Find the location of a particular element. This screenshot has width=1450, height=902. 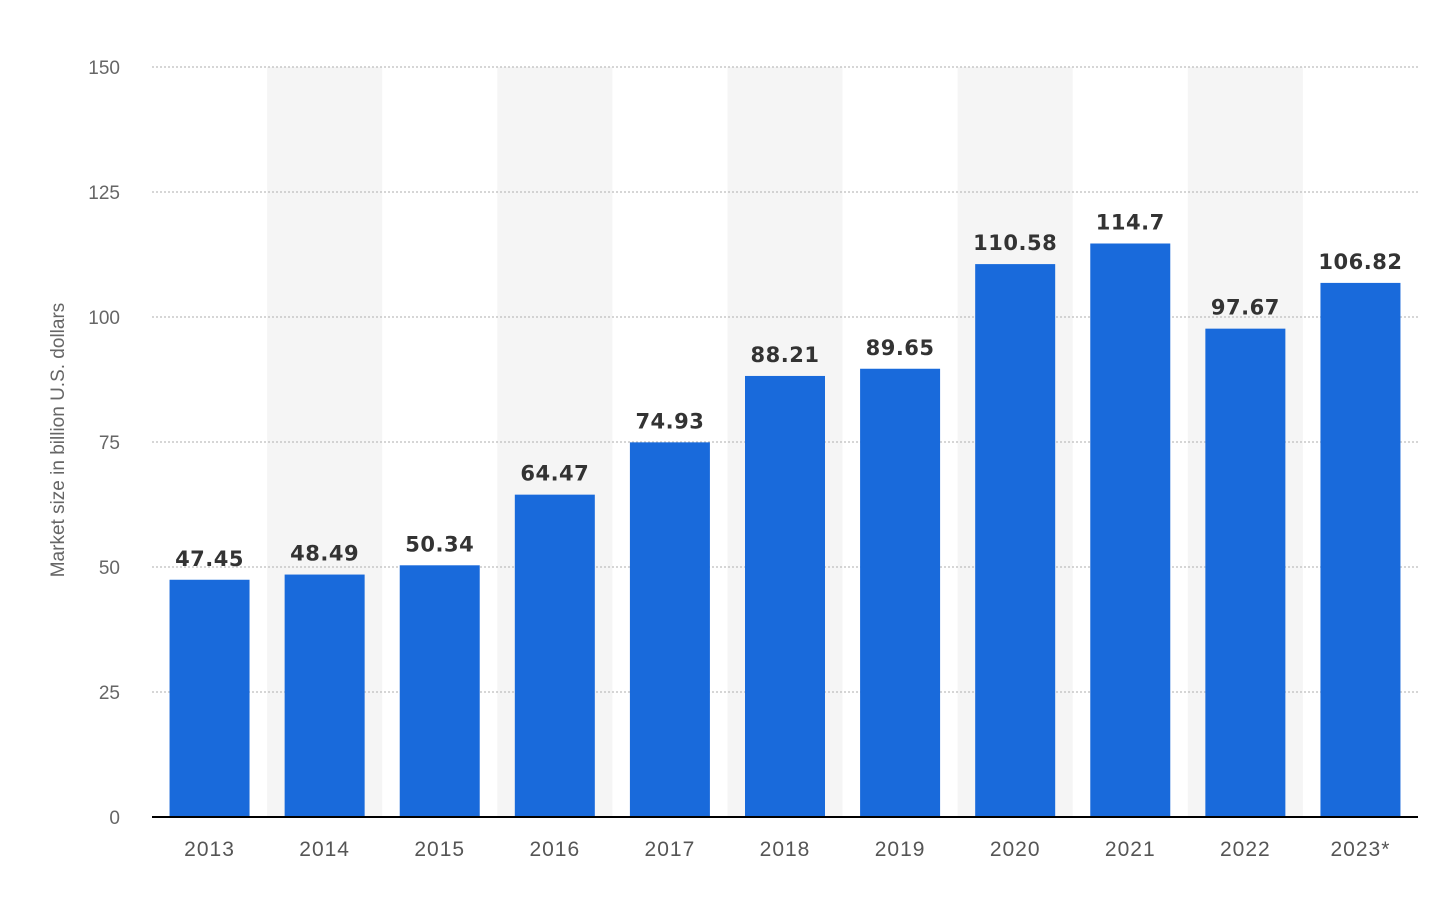

data-label: 106.82 is located at coordinates (1360, 262).